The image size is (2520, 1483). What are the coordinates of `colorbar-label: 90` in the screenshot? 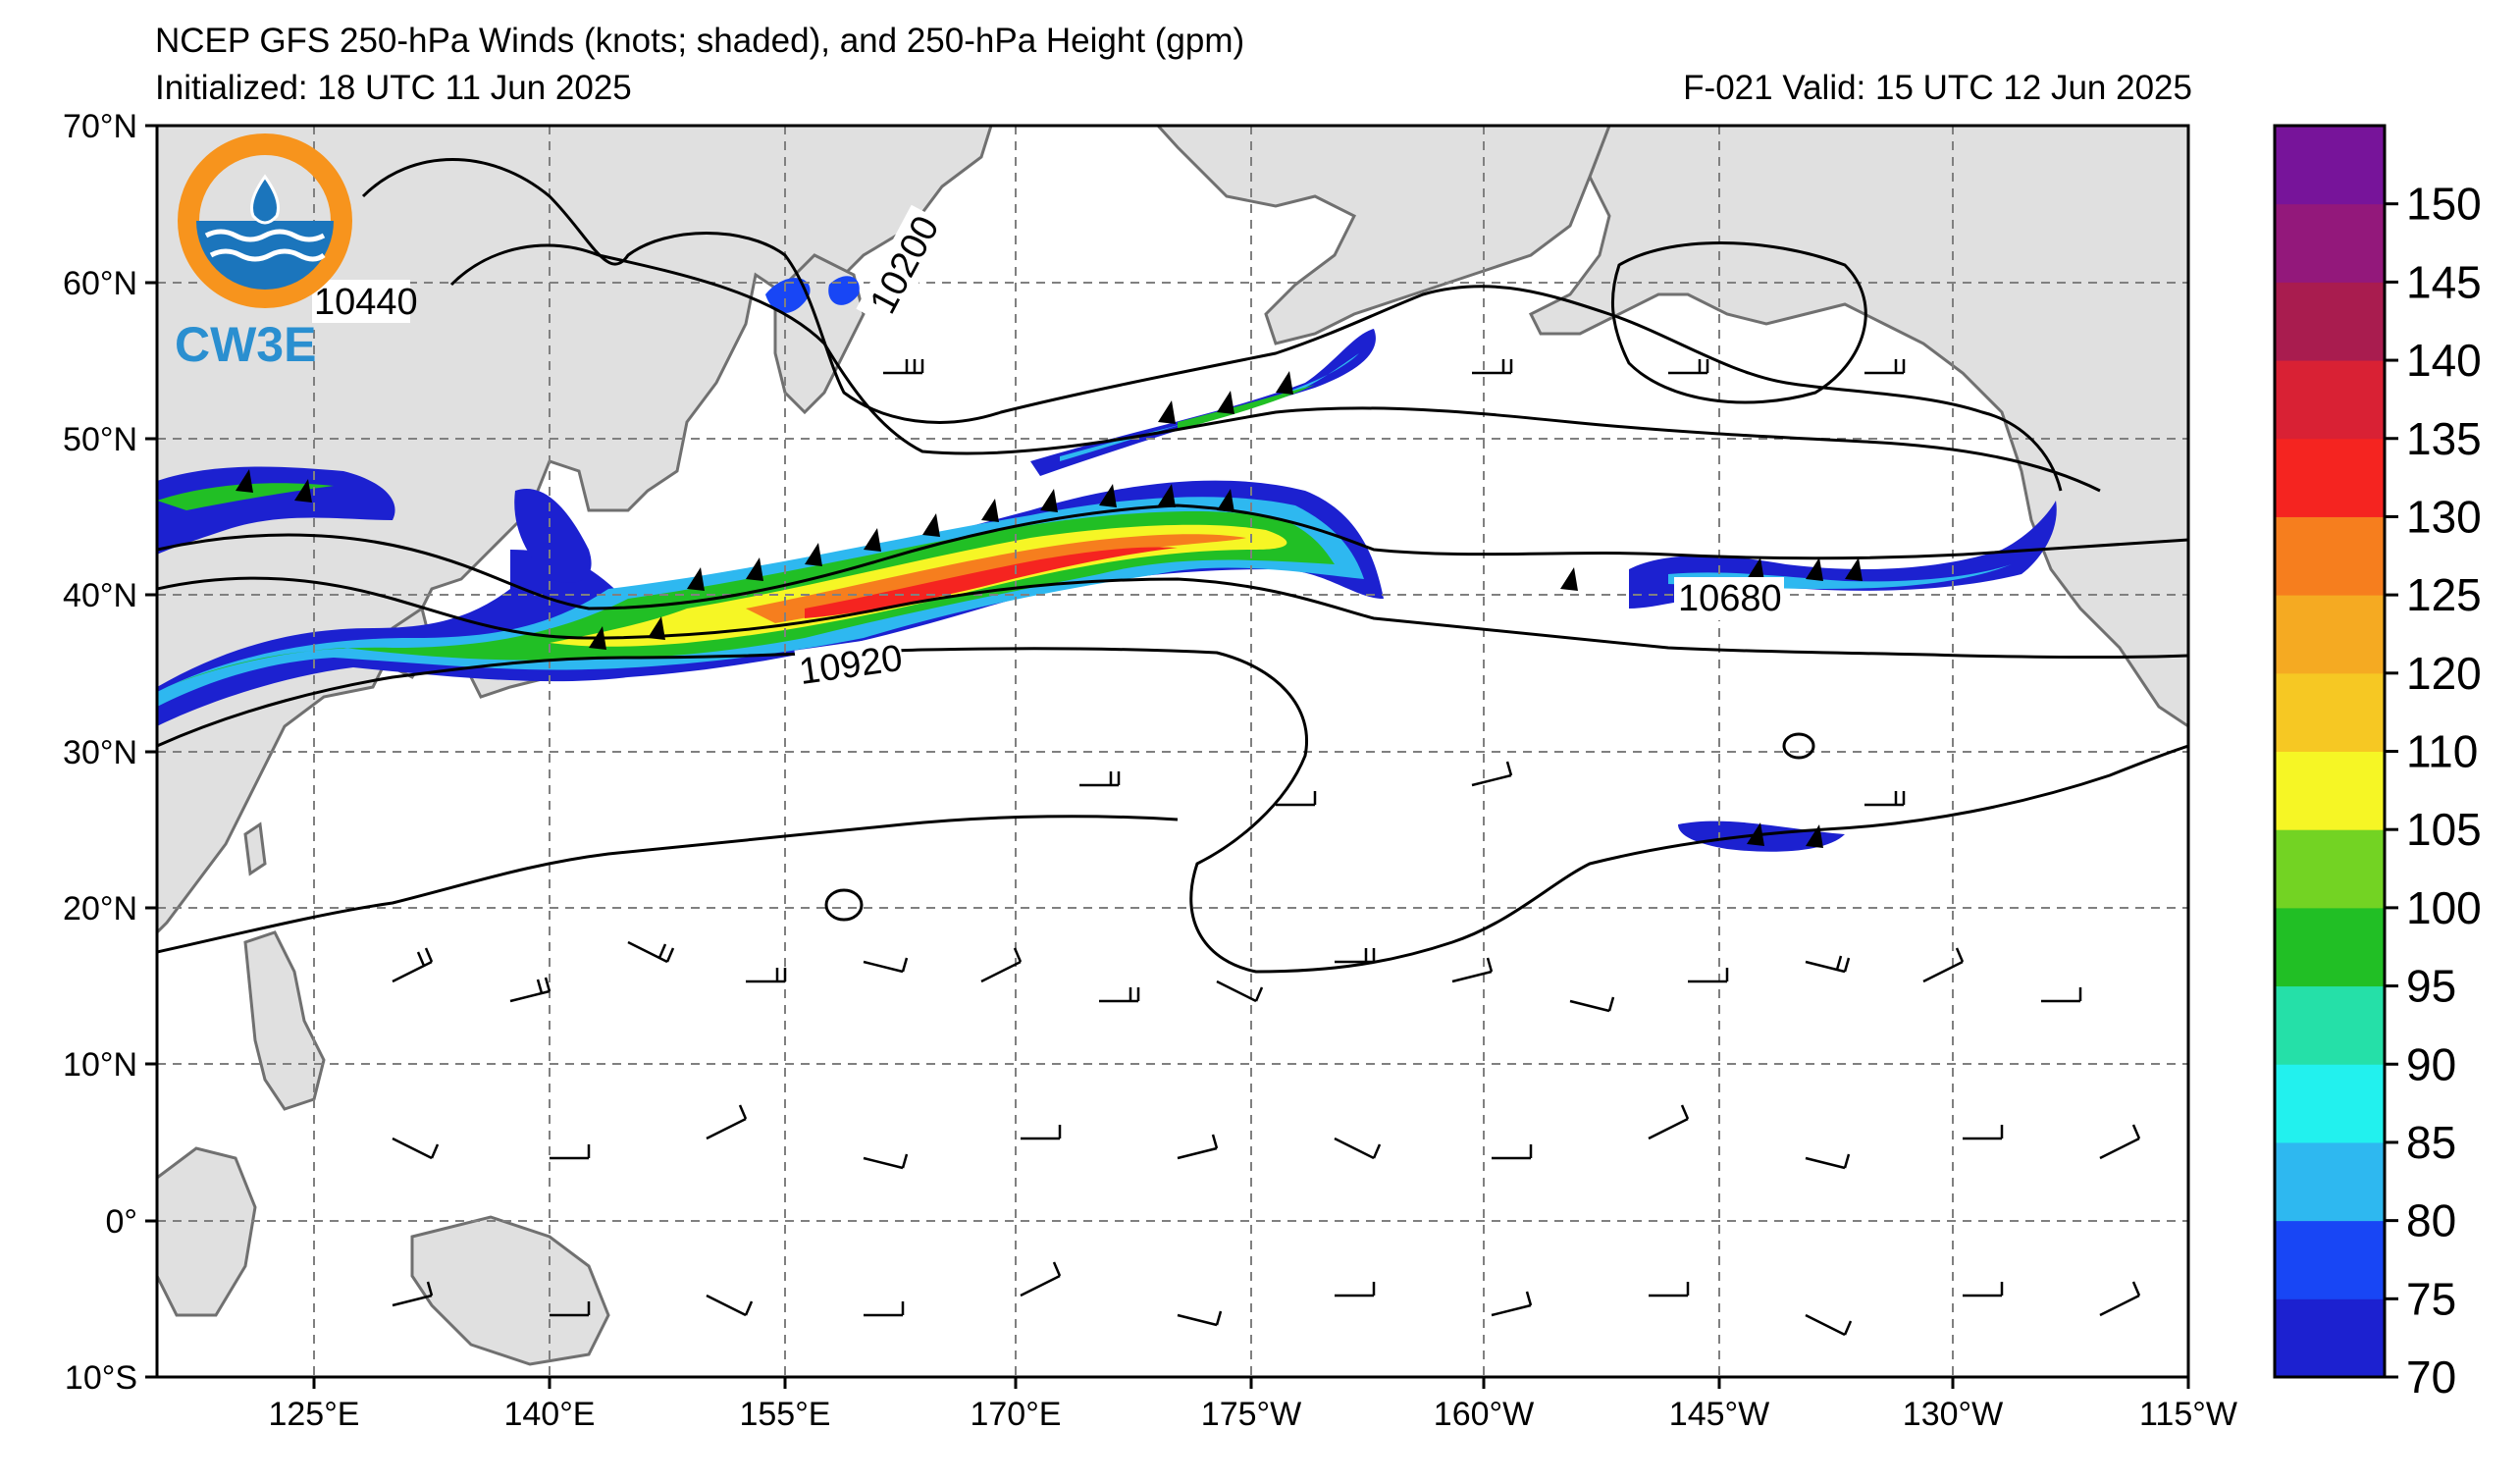 It's located at (2431, 1064).